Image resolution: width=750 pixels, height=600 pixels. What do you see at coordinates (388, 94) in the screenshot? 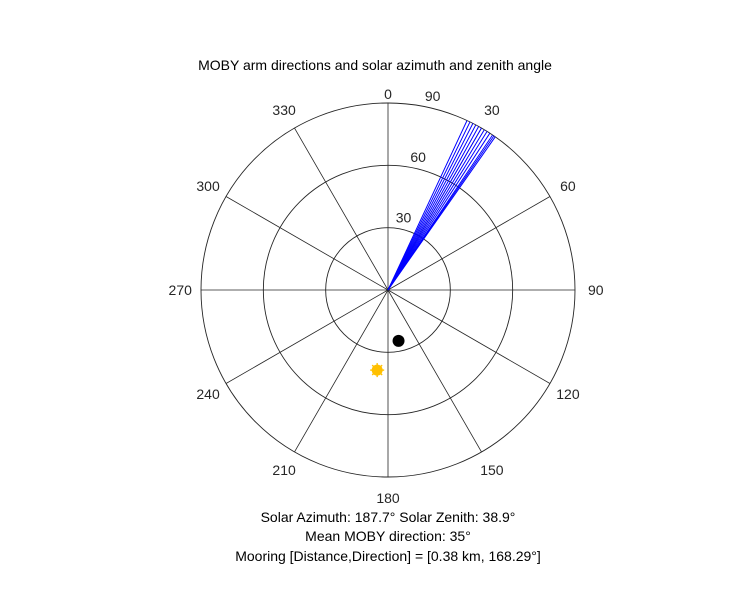
I see `theta-tick-label: 0` at bounding box center [388, 94].